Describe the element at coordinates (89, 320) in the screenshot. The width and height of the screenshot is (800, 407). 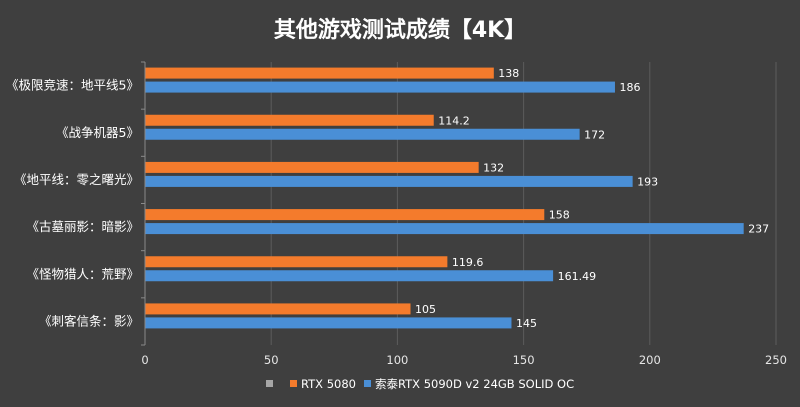
I see `category-label: 《刺客信条：影》` at that location.